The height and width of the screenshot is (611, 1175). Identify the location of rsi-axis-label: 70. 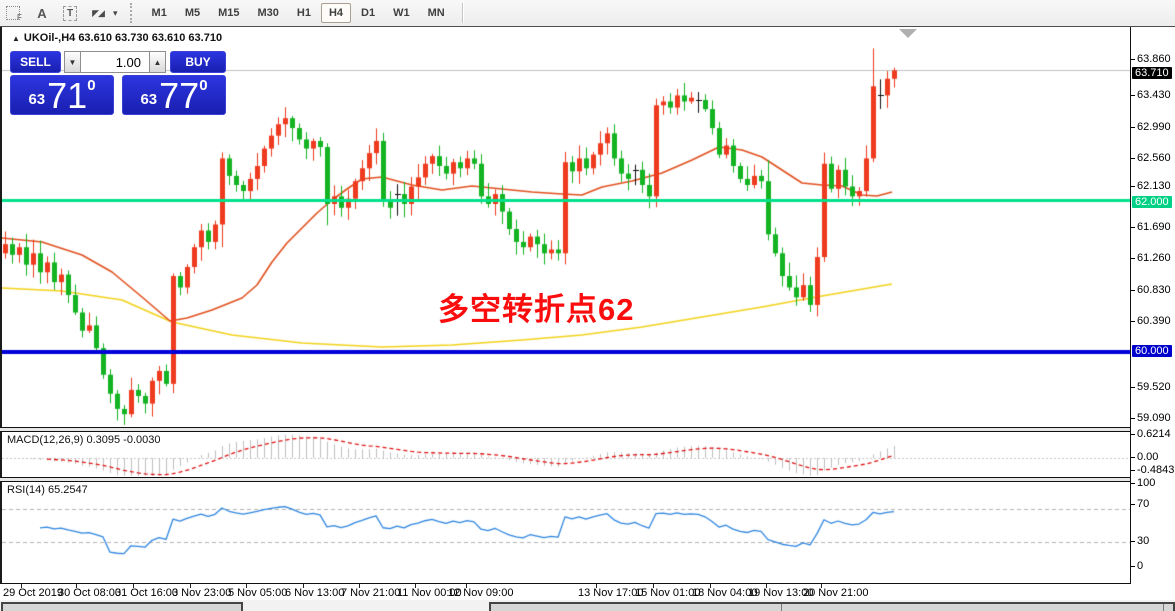
(1143, 504).